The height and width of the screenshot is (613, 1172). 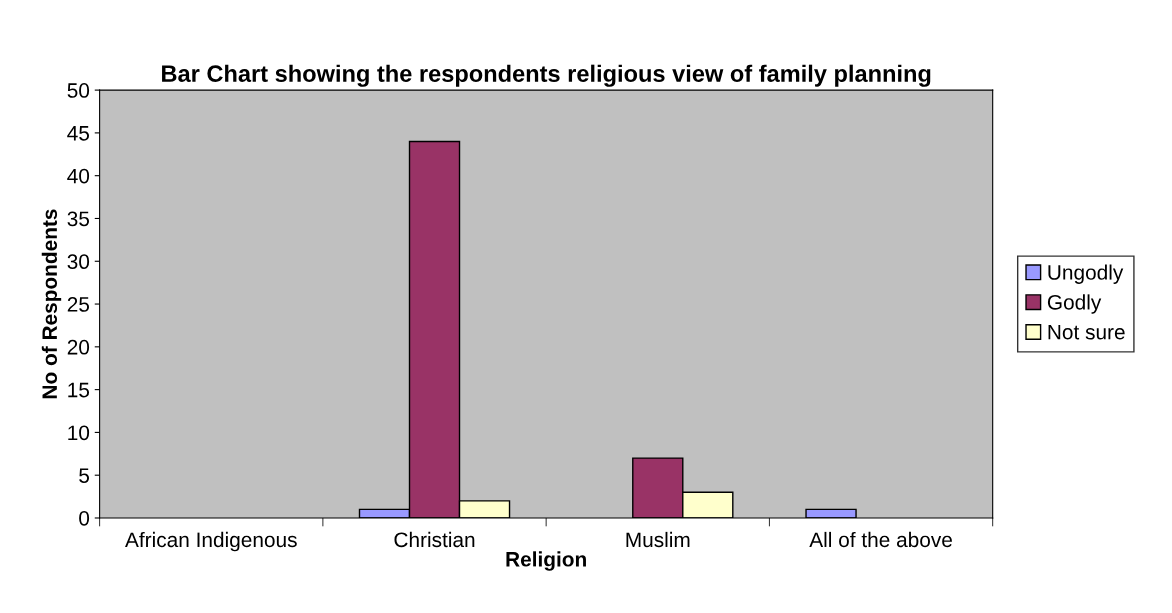 What do you see at coordinates (78, 176) in the screenshot?
I see `y-tick-label: 40` at bounding box center [78, 176].